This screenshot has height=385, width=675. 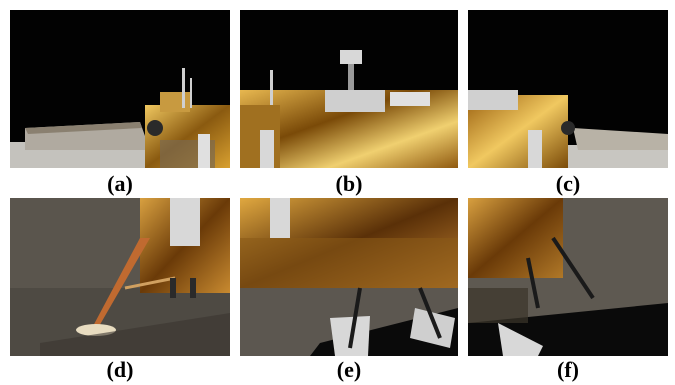 I want to click on panel-d-image, so click(x=120, y=277).